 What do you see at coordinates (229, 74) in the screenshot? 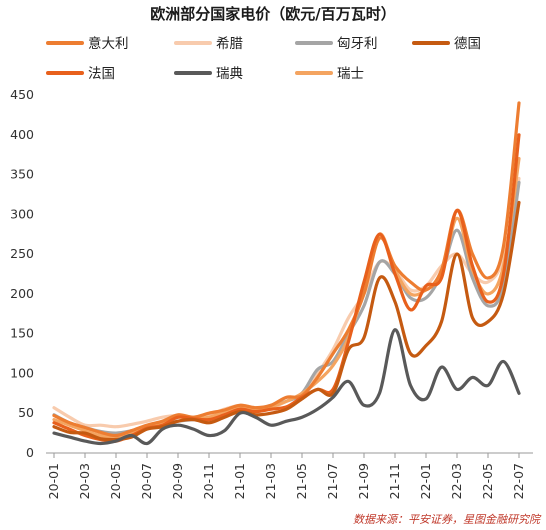
I see `legend-label: 瑞典` at bounding box center [229, 74].